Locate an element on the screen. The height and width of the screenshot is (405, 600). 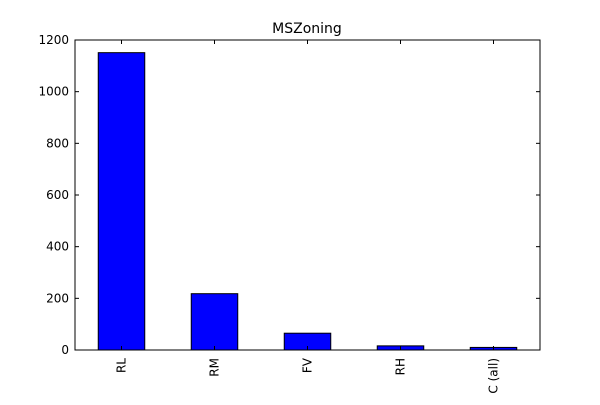
y-tick-label: 200 is located at coordinates (57, 298).